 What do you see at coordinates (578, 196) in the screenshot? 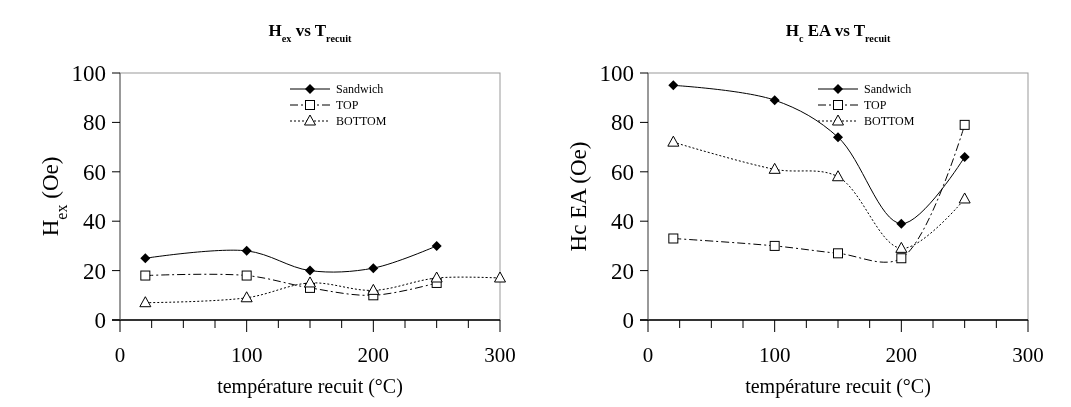
I see `y-axis-title: Hc EA (Oe)` at bounding box center [578, 196].